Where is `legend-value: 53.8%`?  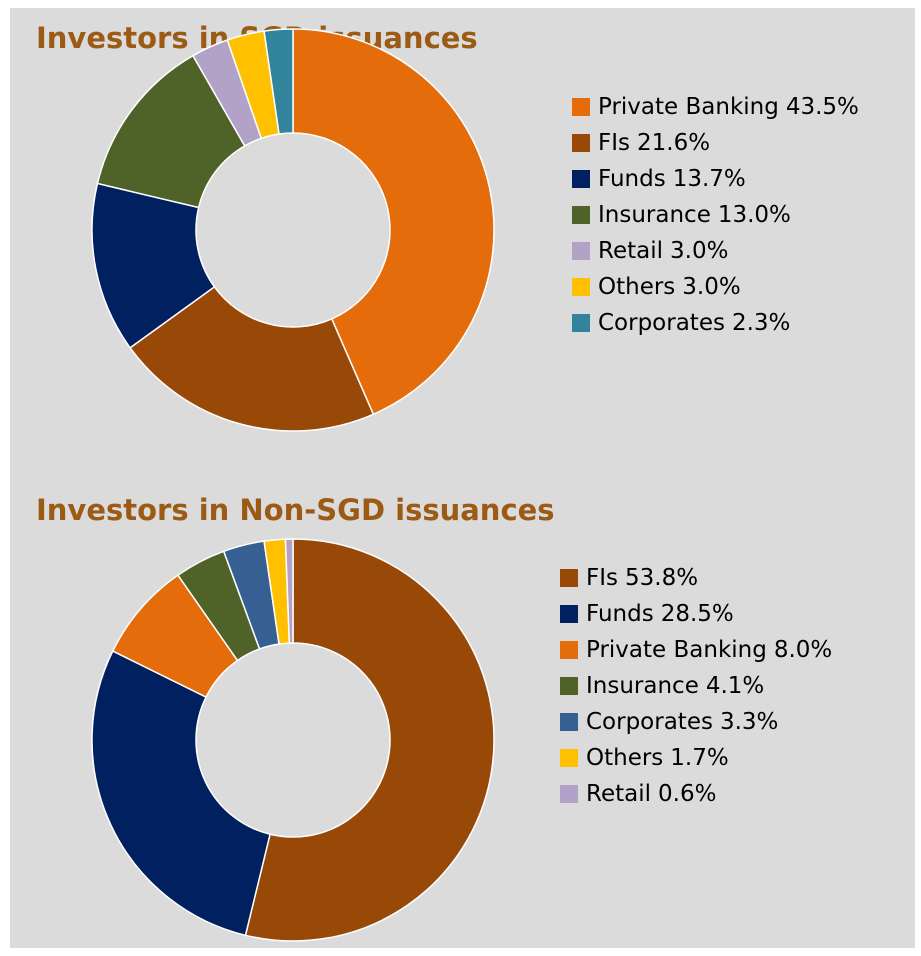 legend-value: 53.8% is located at coordinates (661, 578).